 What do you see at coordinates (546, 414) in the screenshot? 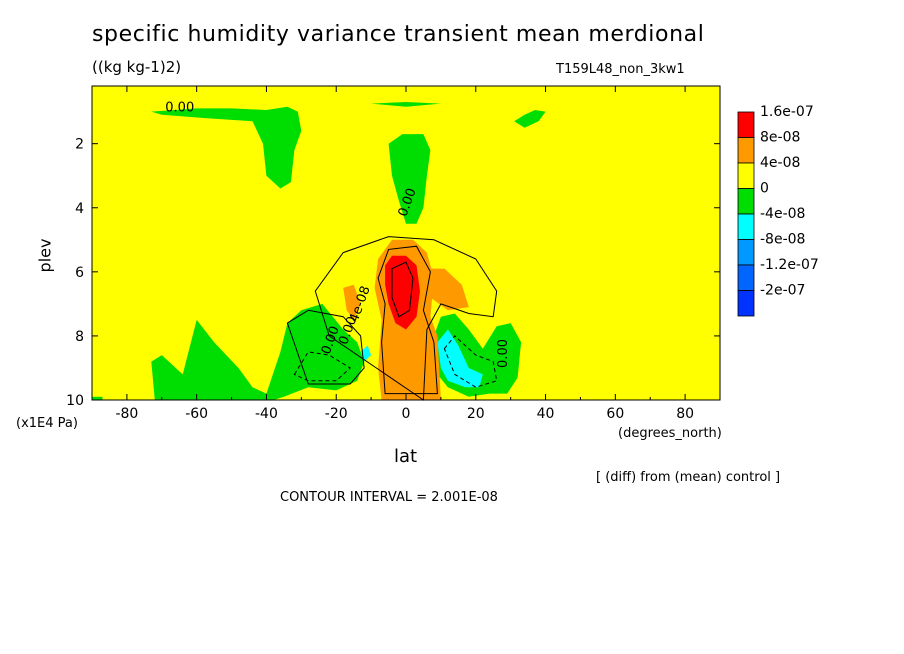
I see `x-tick-label: 40` at bounding box center [546, 414].